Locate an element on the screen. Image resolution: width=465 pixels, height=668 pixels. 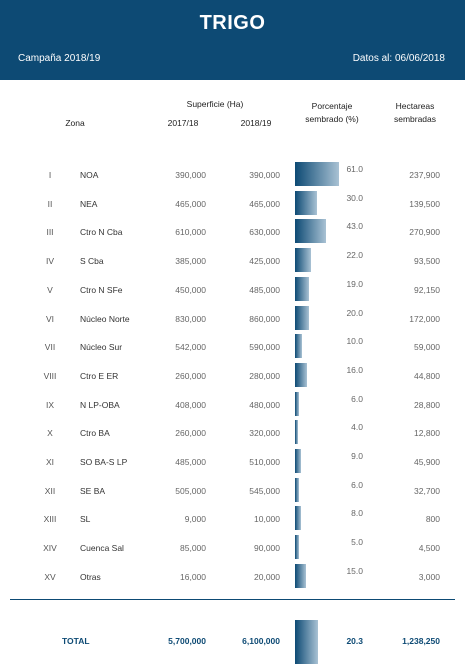
zone-name: Núcleo Sur is located at coordinates (101, 347).